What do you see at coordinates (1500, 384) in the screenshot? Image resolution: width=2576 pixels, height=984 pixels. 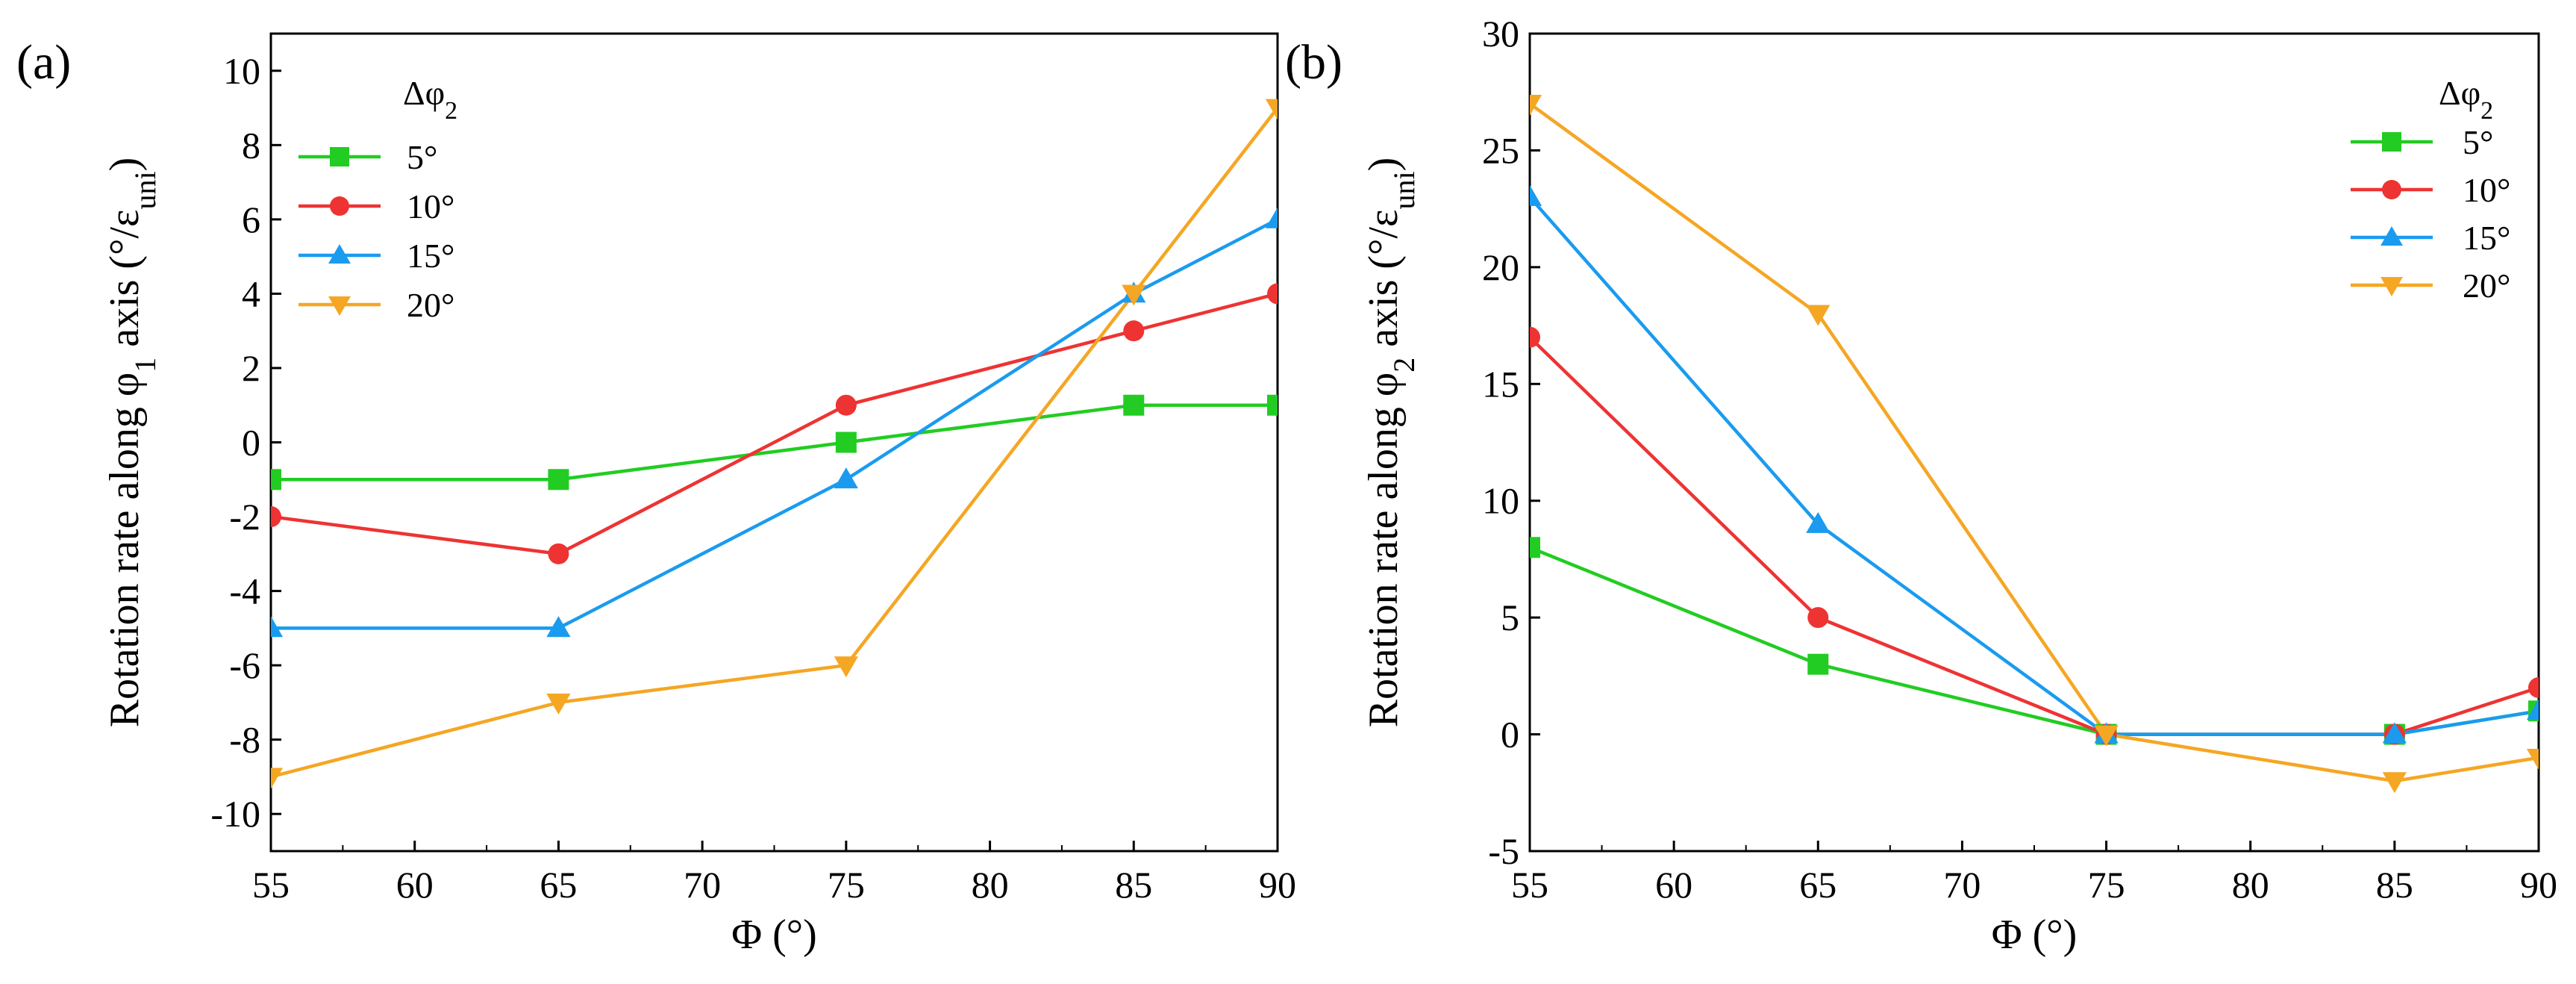 I see `y-tick-label: 15` at bounding box center [1500, 384].